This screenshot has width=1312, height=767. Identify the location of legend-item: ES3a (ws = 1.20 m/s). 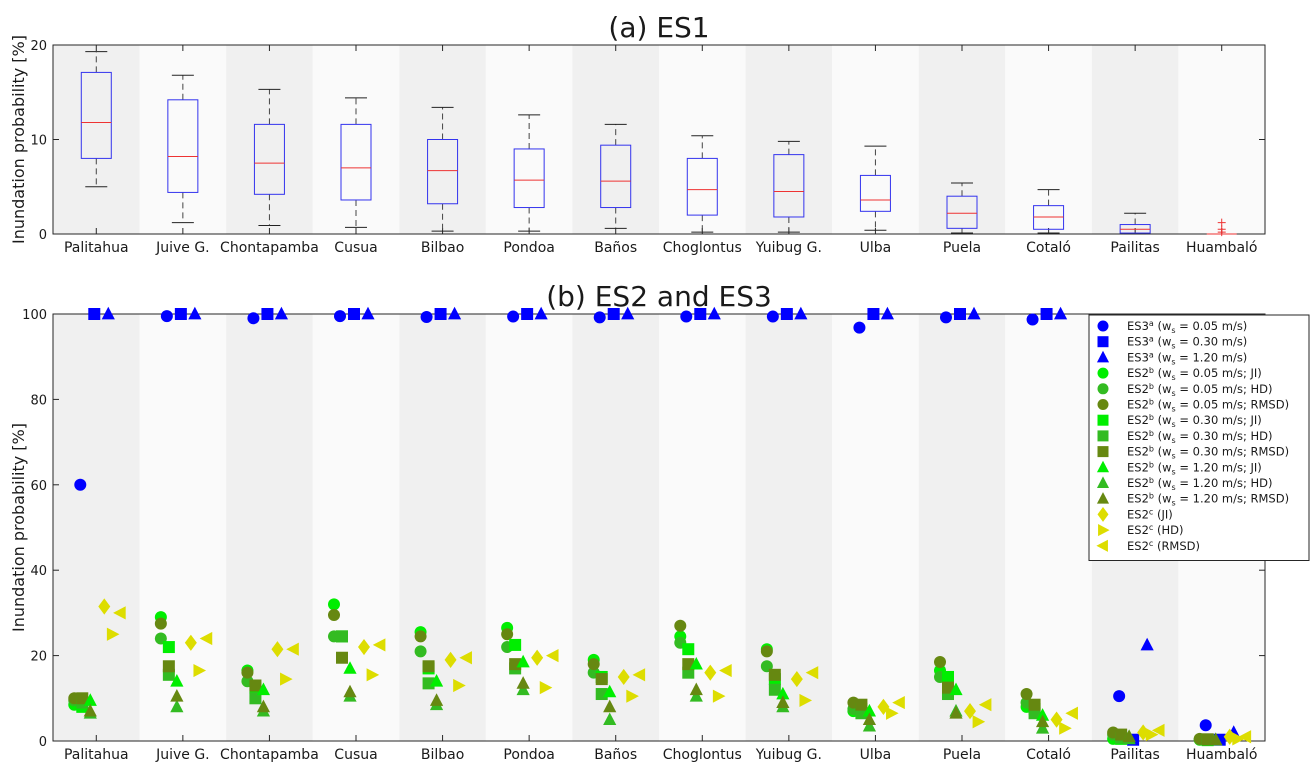
(1171, 358).